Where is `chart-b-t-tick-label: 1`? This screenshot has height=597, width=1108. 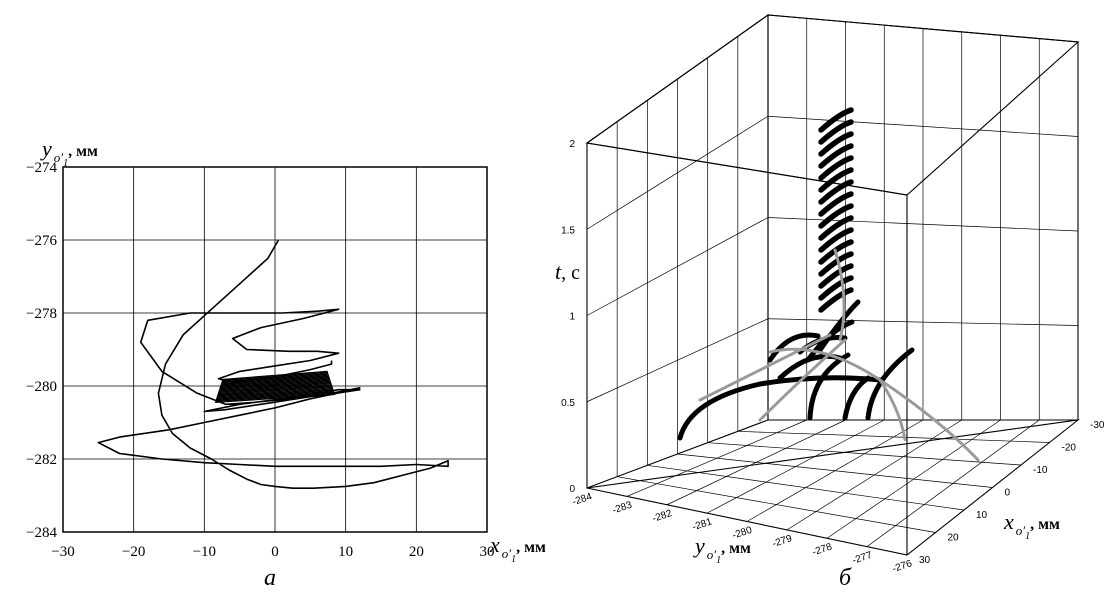 chart-b-t-tick-label: 1 is located at coordinates (572, 317).